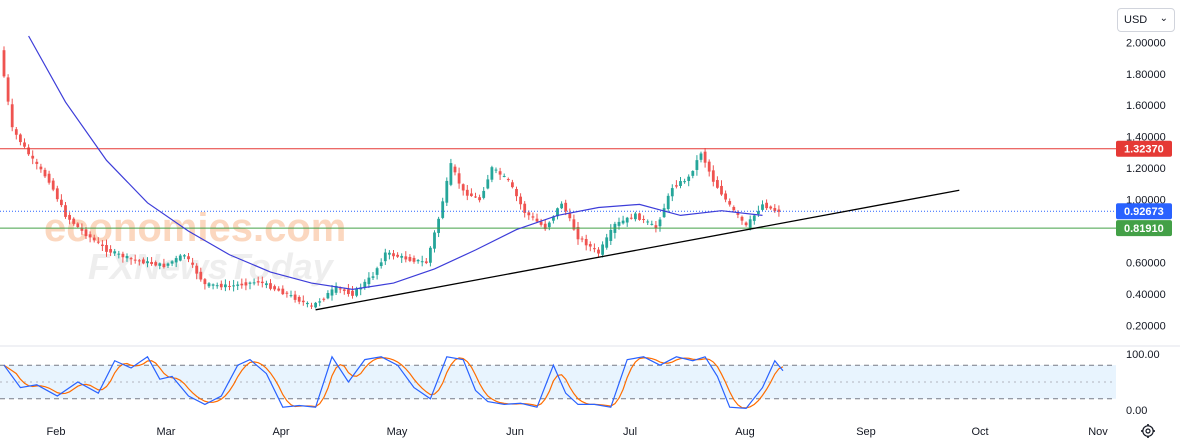  Describe the element at coordinates (1144, 228) in the screenshot. I see `support-label: 0.81910` at that location.